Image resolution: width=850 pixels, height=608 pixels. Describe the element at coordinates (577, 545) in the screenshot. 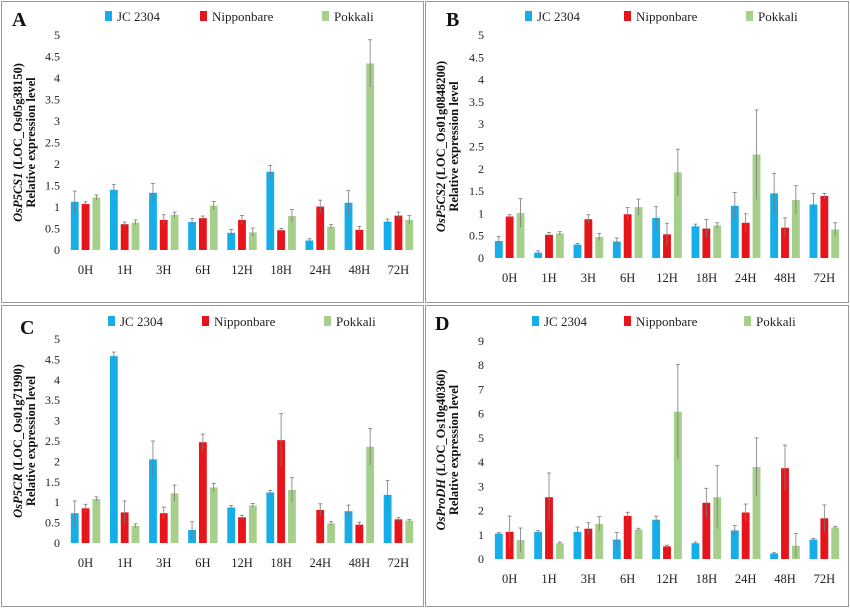

I see `bar-jc-2304-3H` at that location.